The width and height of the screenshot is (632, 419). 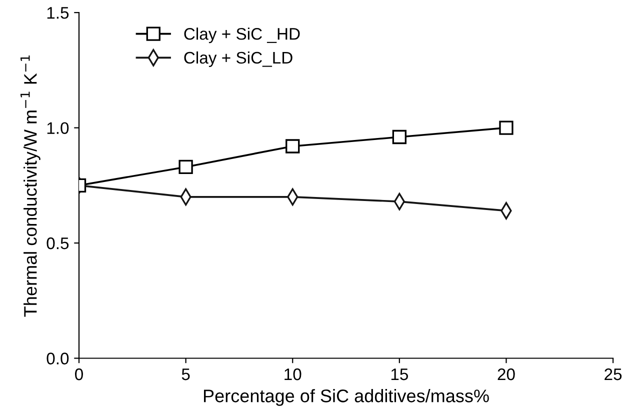 I want to click on x-tick-label: 20, so click(x=506, y=374).